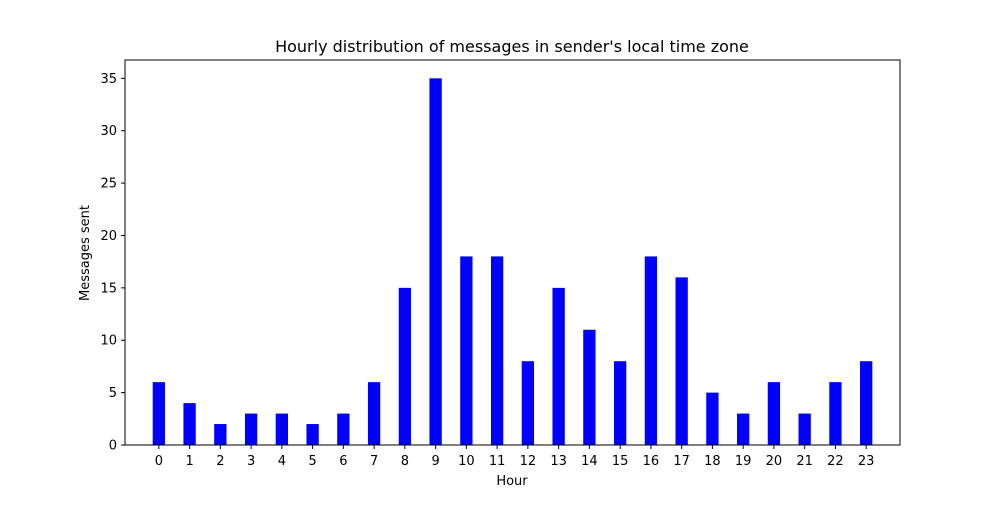 The width and height of the screenshot is (1000, 505). What do you see at coordinates (108, 341) in the screenshot?
I see `y-tick-label: 10` at bounding box center [108, 341].